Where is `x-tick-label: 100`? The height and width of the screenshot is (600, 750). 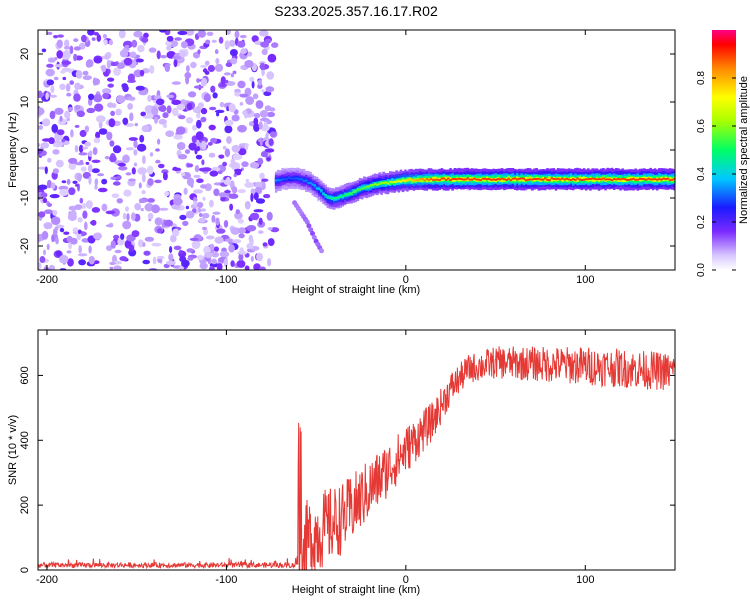
x-tick-label: 100 is located at coordinates (585, 580).